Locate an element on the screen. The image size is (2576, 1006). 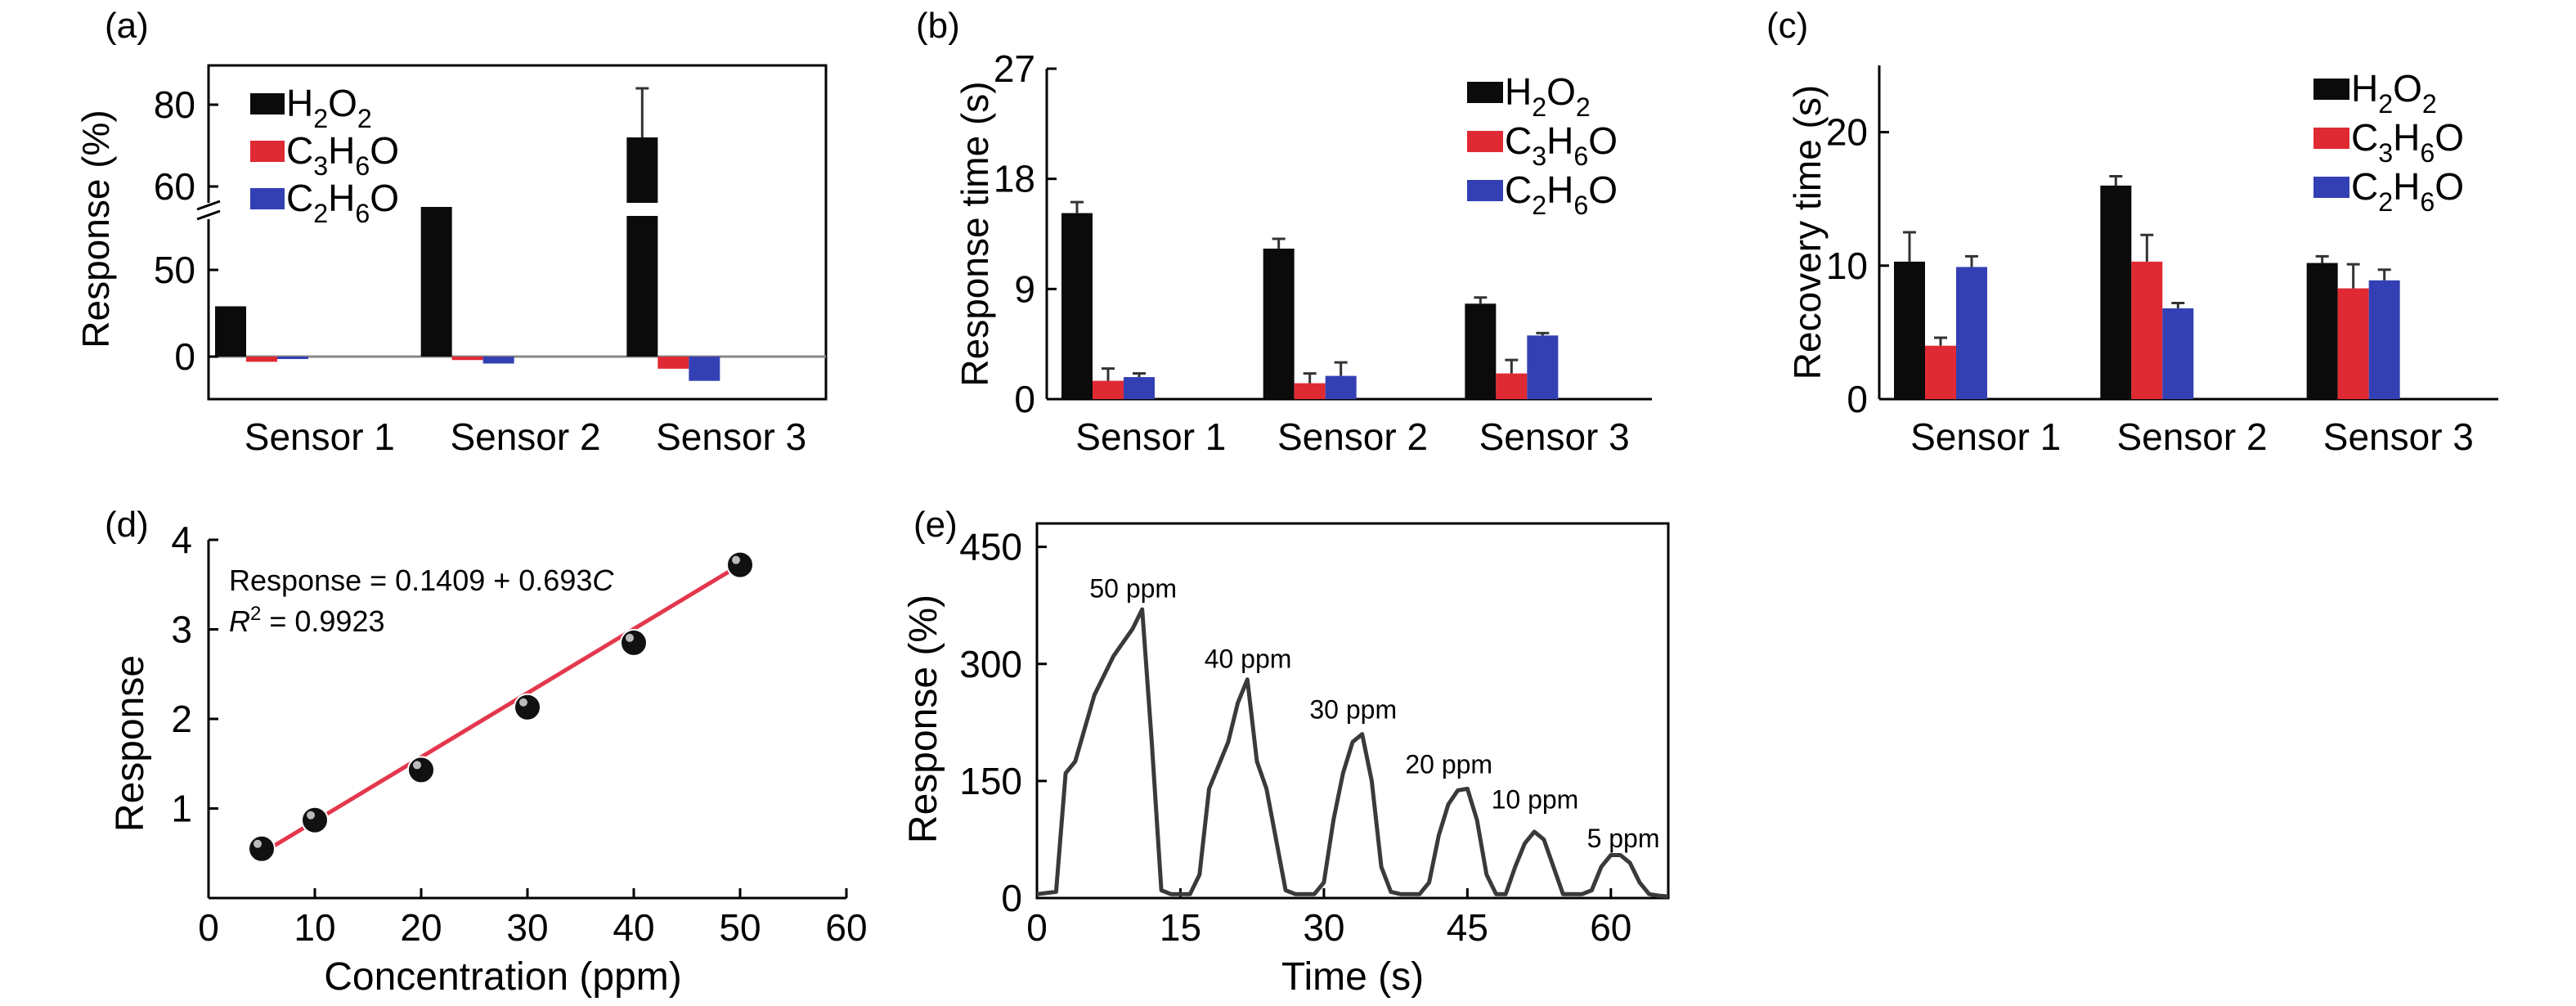
bar-break-gap is located at coordinates (643, 209).